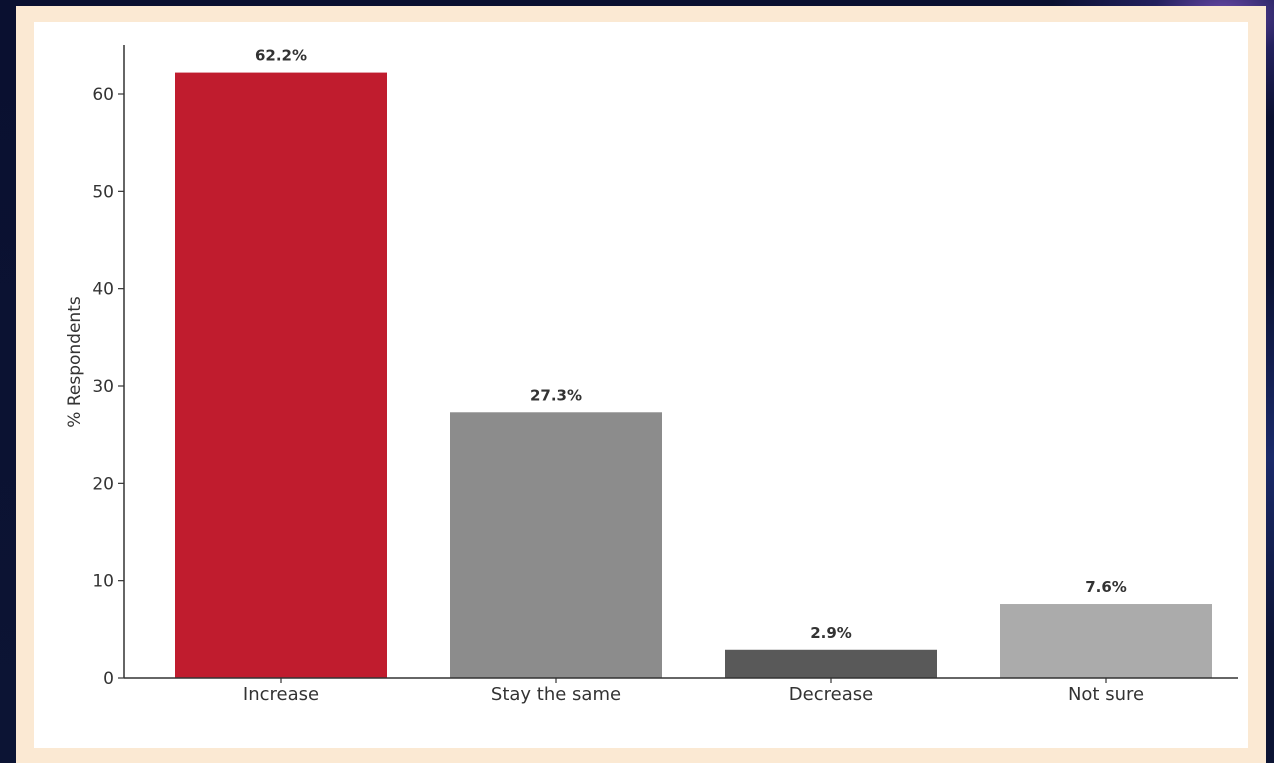 The width and height of the screenshot is (1274, 763). What do you see at coordinates (281, 56) in the screenshot?
I see `value-label: 62.2%` at bounding box center [281, 56].